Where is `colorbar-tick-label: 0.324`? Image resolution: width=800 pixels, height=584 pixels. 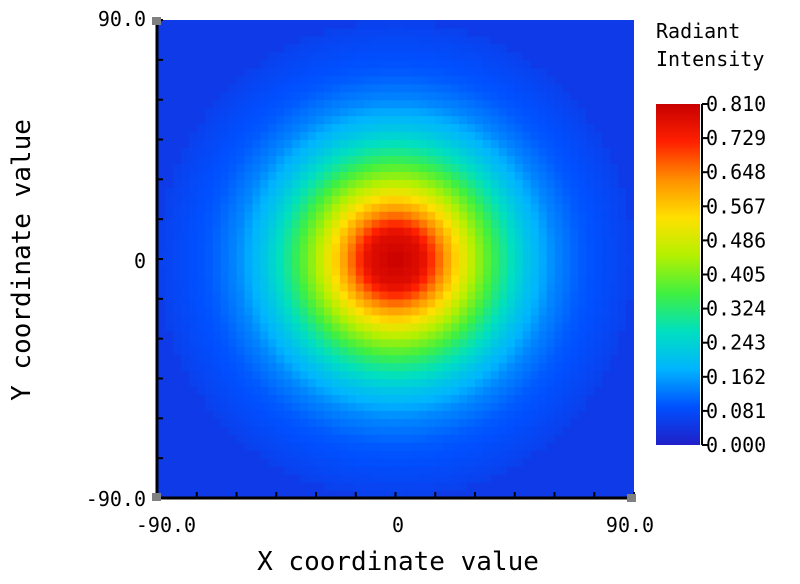 colorbar-tick-label: 0.324 is located at coordinates (736, 309).